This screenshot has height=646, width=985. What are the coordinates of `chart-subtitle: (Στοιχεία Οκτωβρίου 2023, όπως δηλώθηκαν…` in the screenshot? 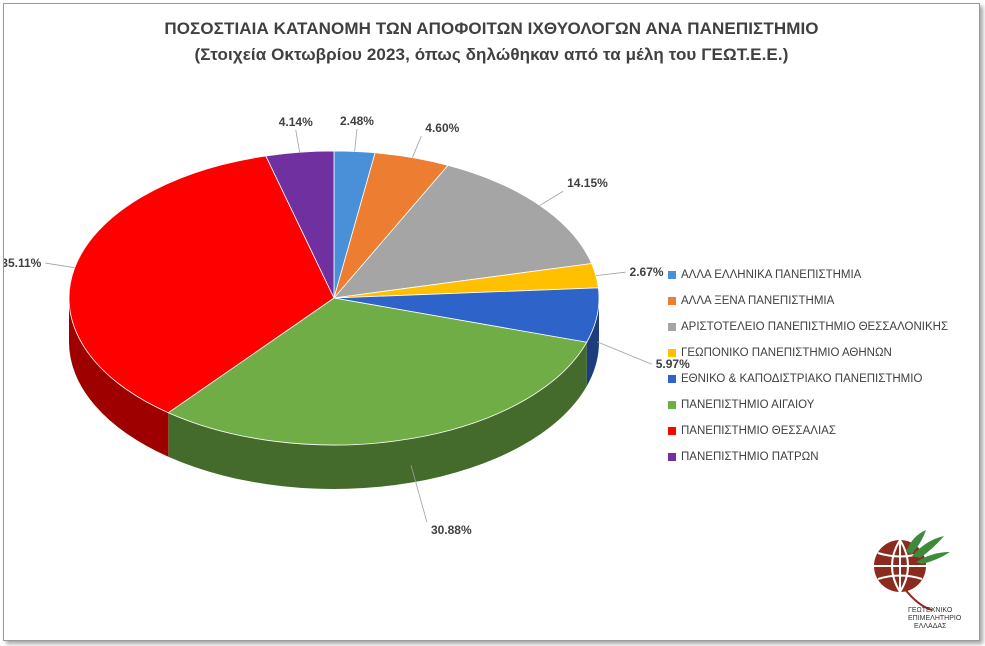 It's located at (491, 54).